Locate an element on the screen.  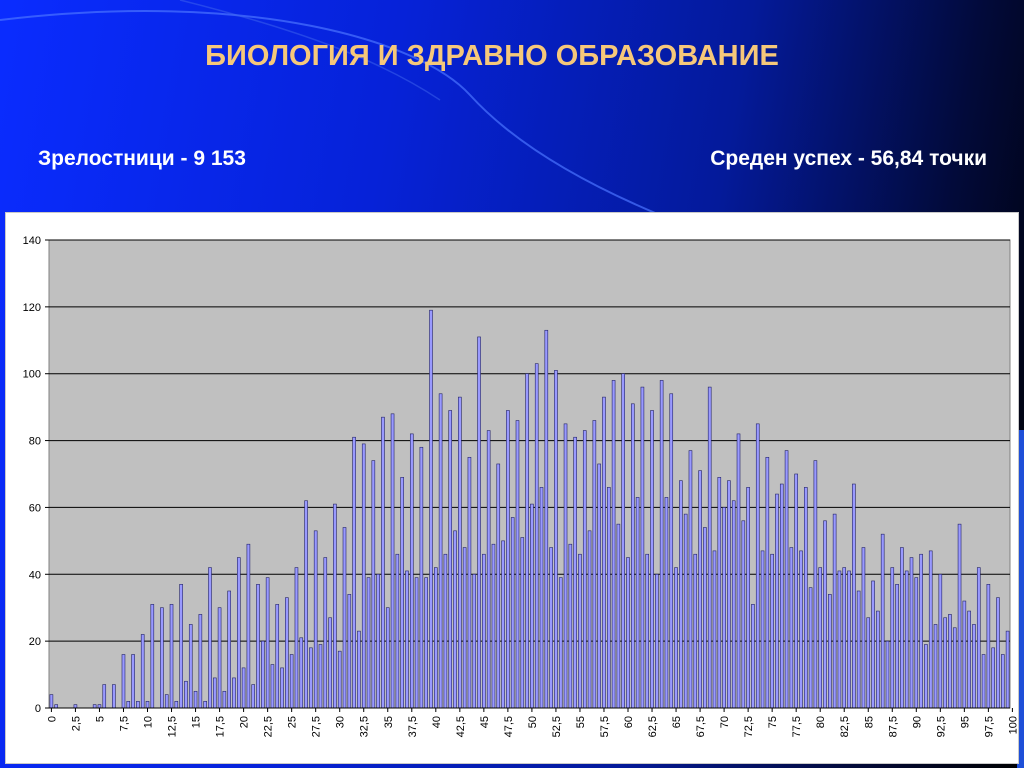
average-score: Среден успех - 56,84 точки is located at coordinates (848, 158).